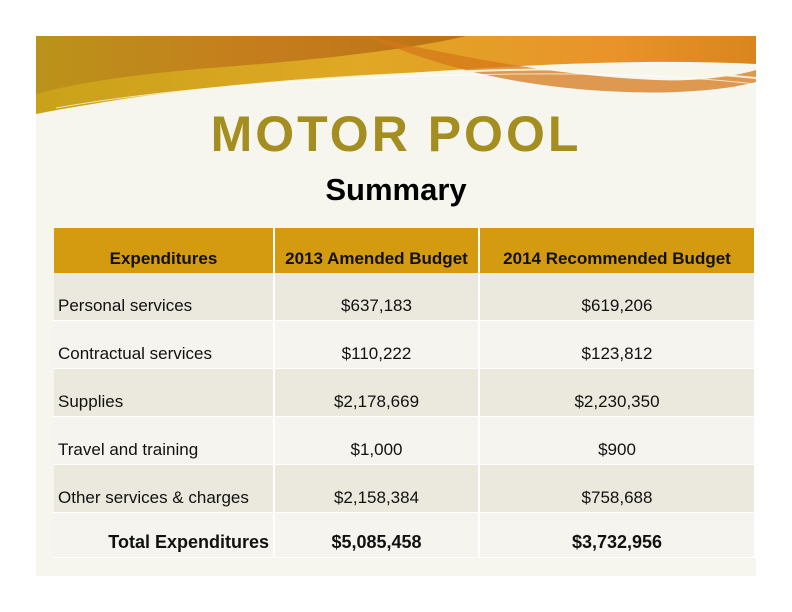 Image resolution: width=792 pixels, height=612 pixels. Describe the element at coordinates (377, 344) in the screenshot. I see `amended-2013-cell: $110,222` at that location.